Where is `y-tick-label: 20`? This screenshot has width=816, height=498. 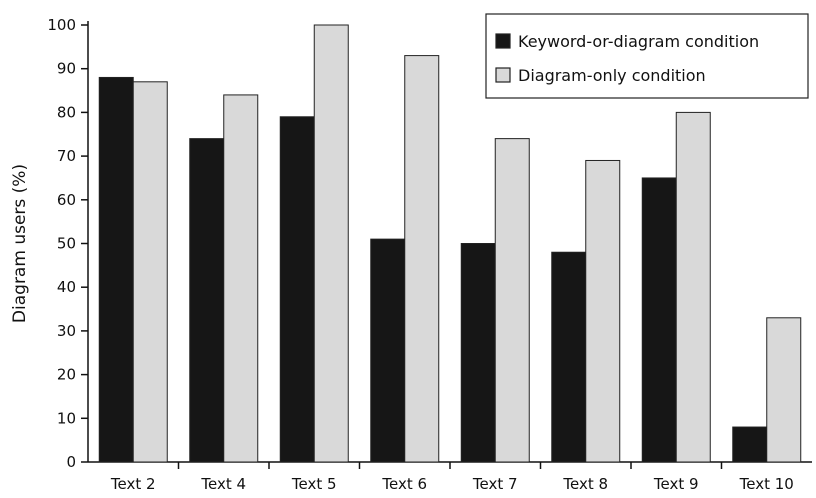
y-tick-label: 20 is located at coordinates (66, 375).